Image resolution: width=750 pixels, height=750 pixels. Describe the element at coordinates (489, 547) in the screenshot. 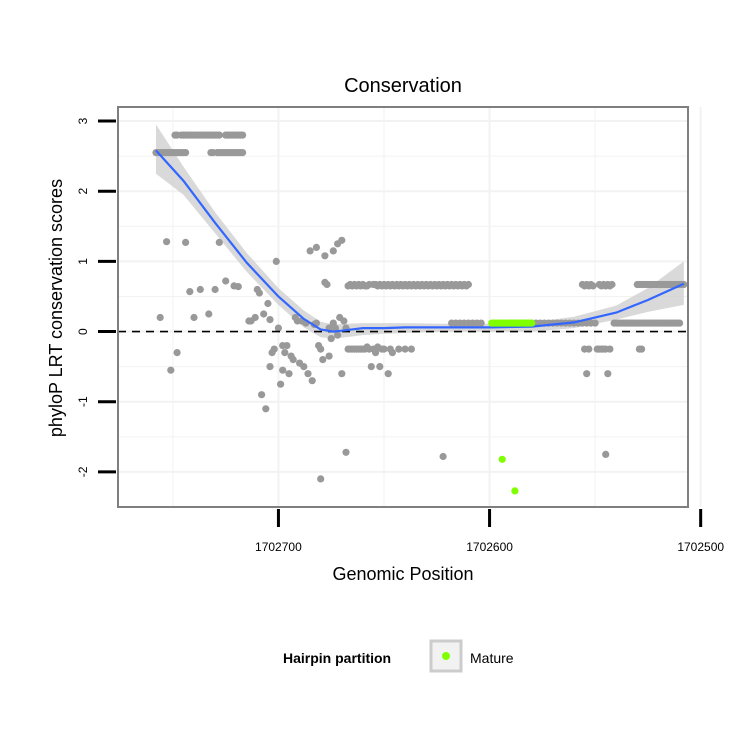

I see `x-tick-label: 1702600` at that location.